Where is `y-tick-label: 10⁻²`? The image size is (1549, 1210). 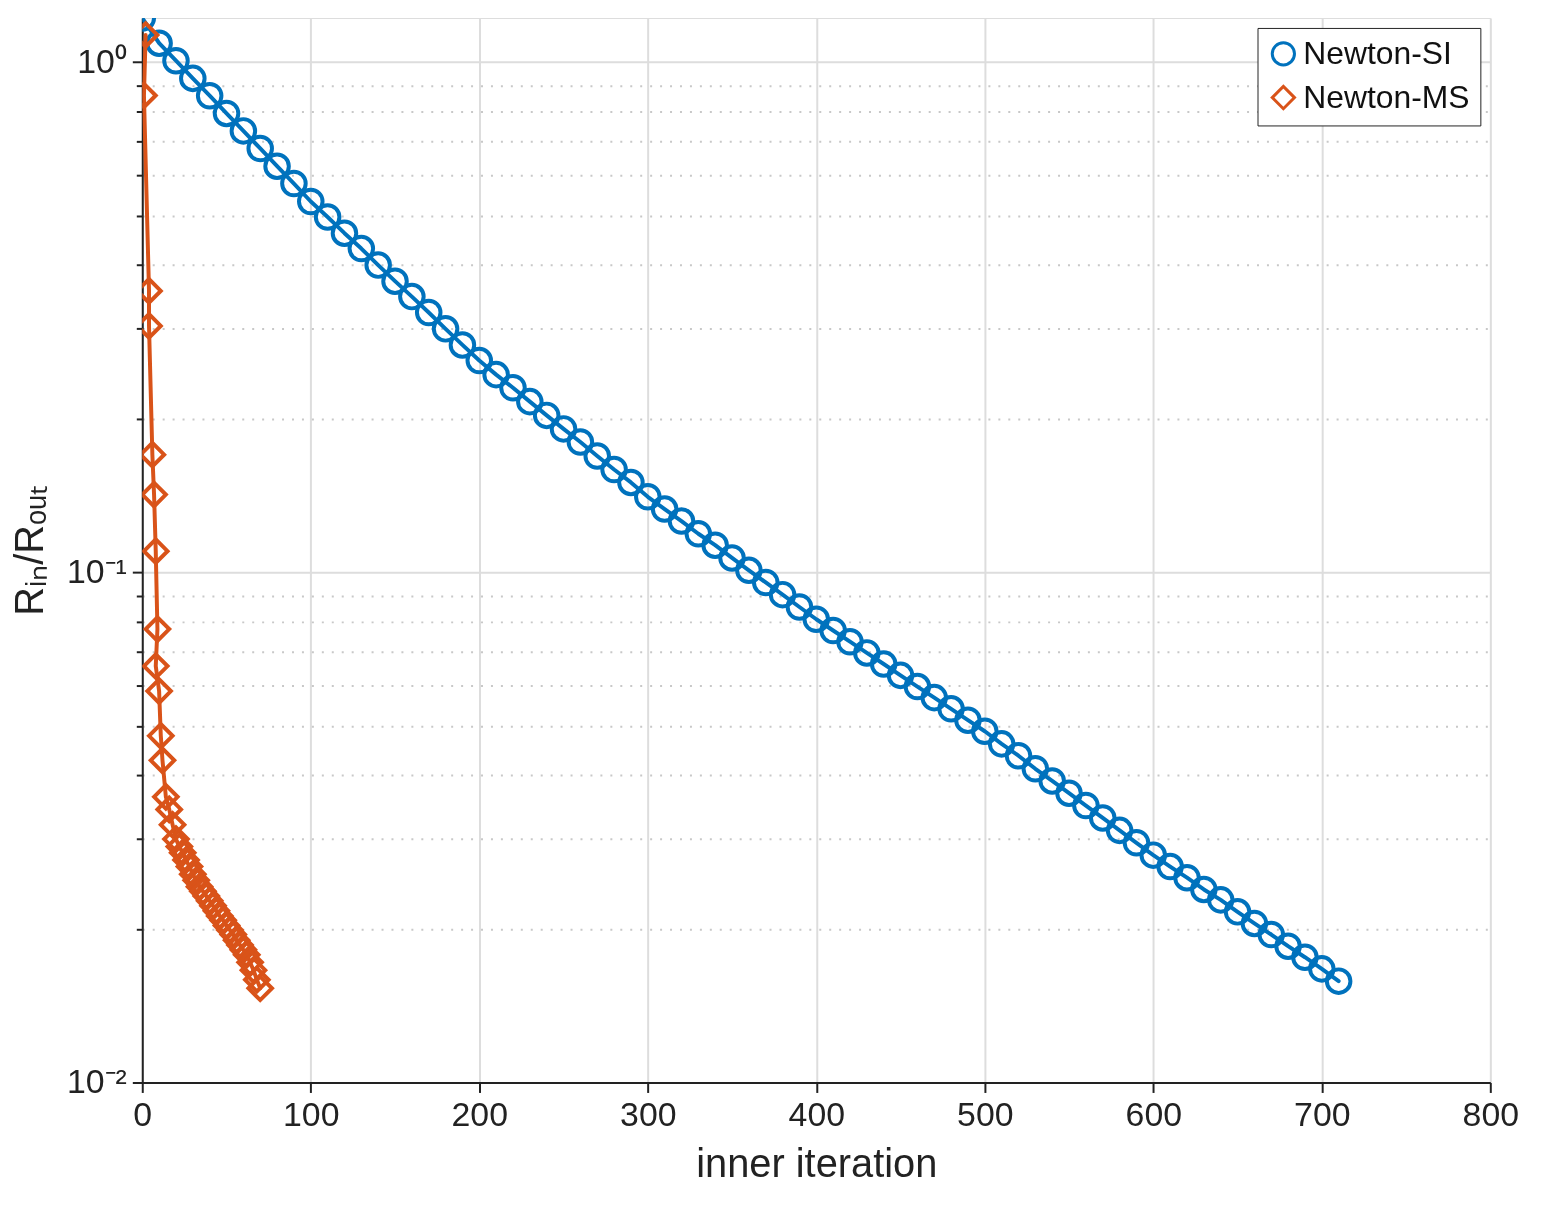 y-tick-label: 10⁻² is located at coordinates (96, 1080).